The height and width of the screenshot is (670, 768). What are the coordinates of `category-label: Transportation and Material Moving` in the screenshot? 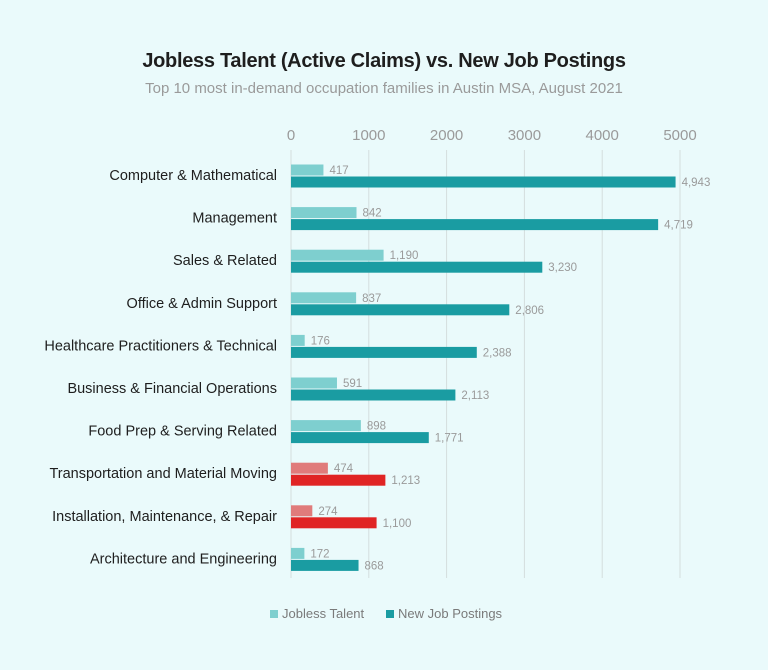 It's located at (163, 474).